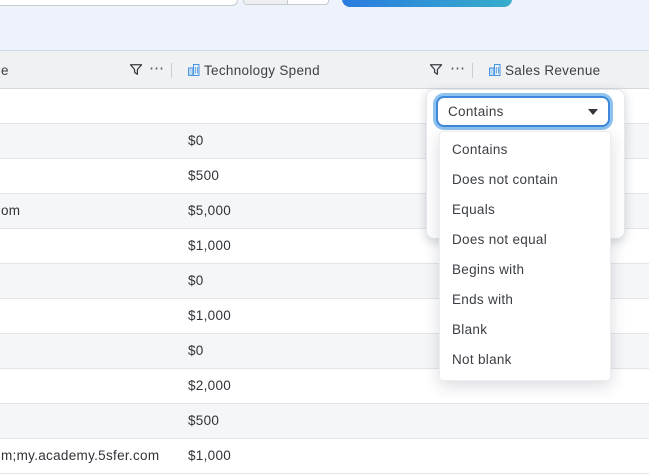  I want to click on table-row: m;my.academy.5sfer.com $1,000, so click(324, 456).